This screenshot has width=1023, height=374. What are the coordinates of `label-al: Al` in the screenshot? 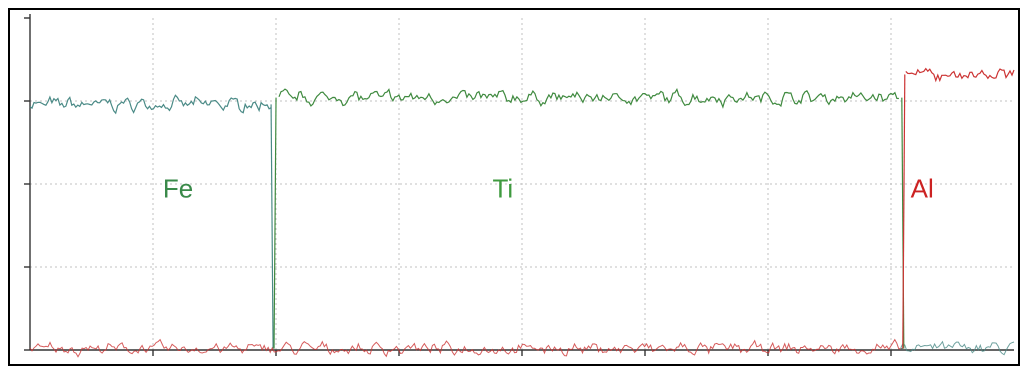 It's located at (922, 188).